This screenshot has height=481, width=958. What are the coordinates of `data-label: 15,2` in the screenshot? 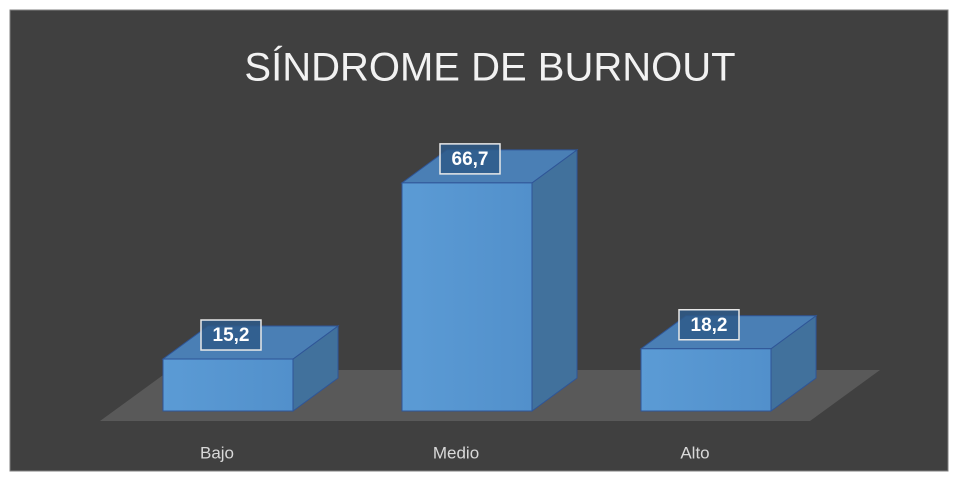 It's located at (231, 335).